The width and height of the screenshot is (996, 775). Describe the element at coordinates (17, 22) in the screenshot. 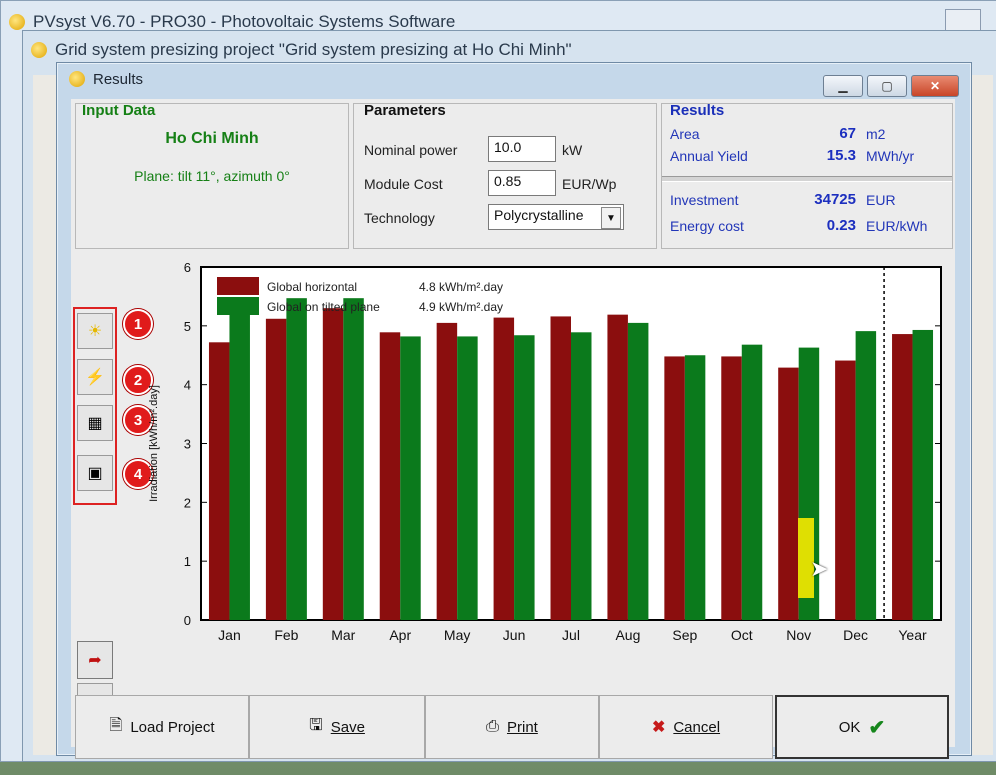

I see `pvsyst-icon` at that location.